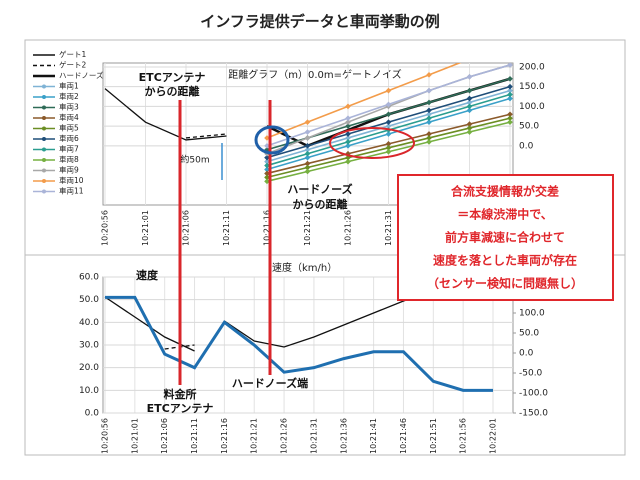 The height and width of the screenshot is (480, 640). What do you see at coordinates (71, 191) in the screenshot?
I see `legend-label: 車両11` at bounding box center [71, 191].